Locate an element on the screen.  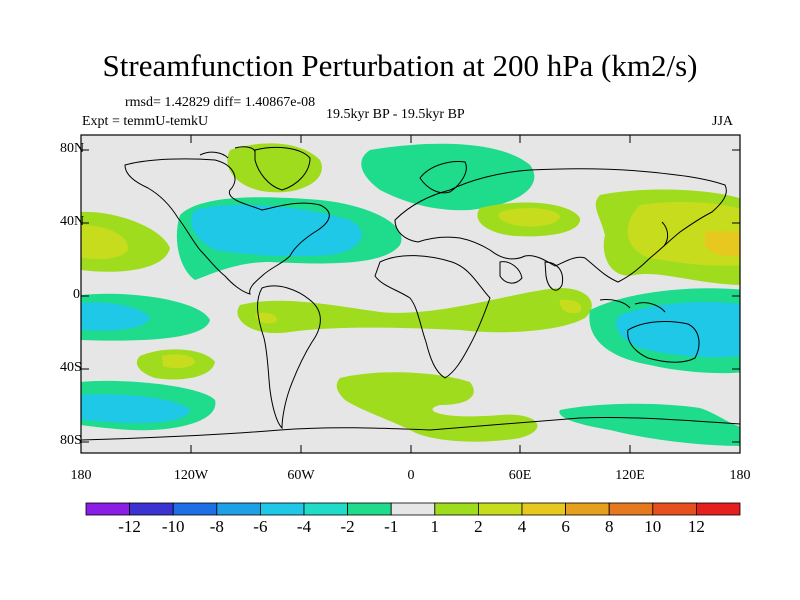
xtick-label: 120E is located at coordinates (630, 475).